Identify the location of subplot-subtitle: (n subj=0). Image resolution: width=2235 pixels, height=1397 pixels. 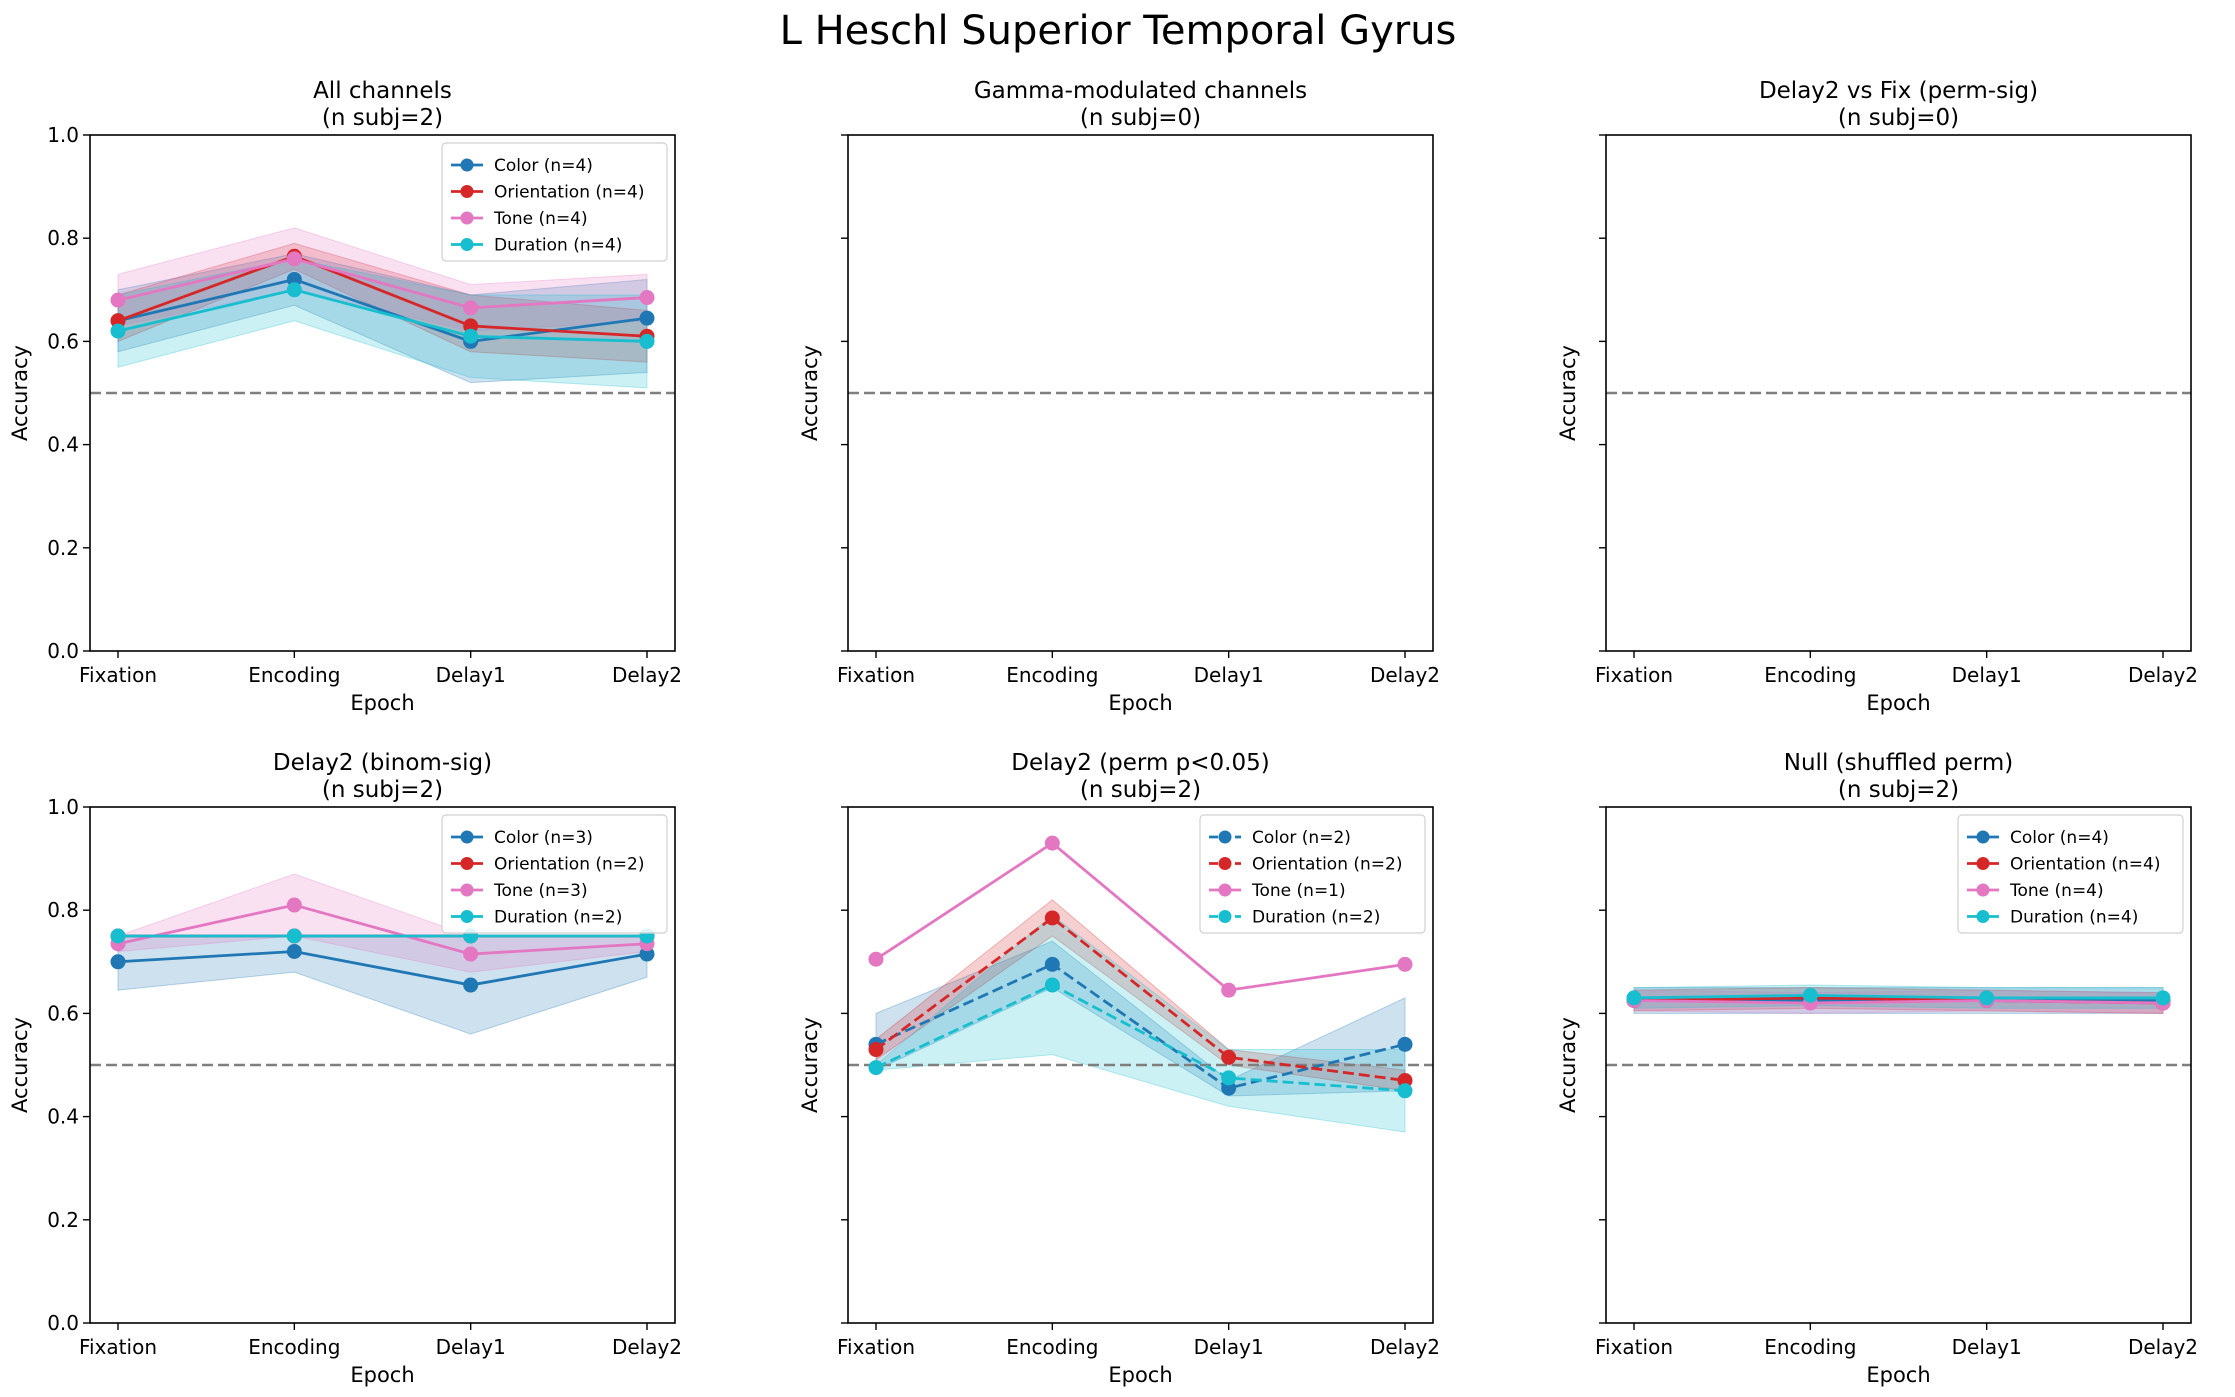
(1898, 118).